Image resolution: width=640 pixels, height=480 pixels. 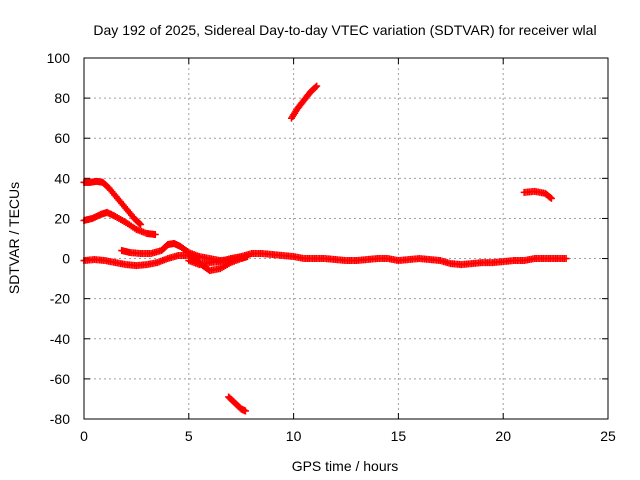 I want to click on x-tick-label: 10, so click(x=294, y=436).